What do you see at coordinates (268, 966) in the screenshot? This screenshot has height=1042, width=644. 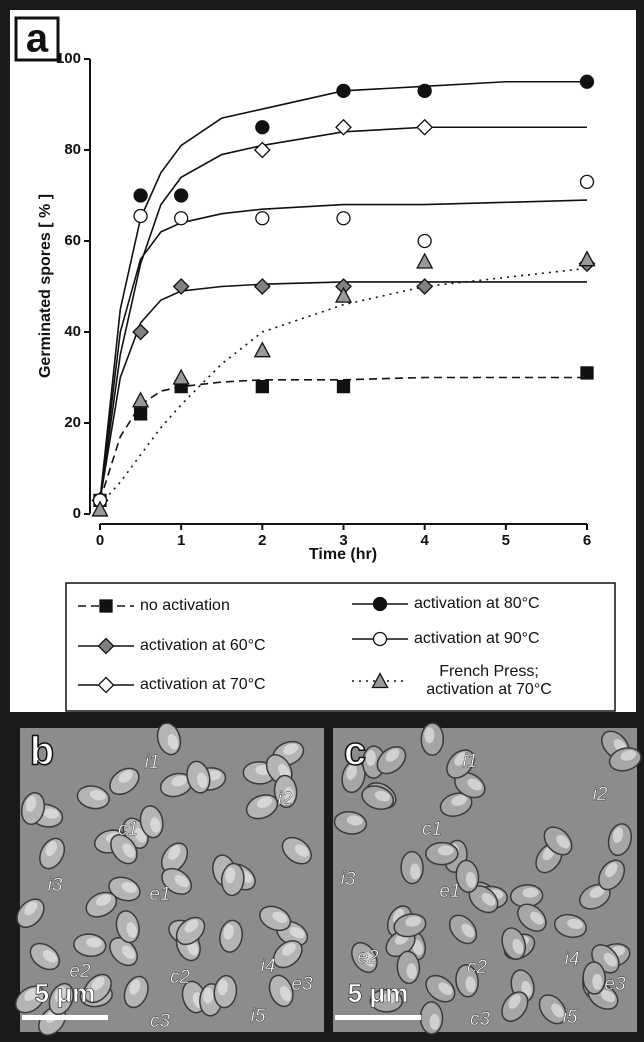 I see `spore-label: i4` at bounding box center [268, 966].